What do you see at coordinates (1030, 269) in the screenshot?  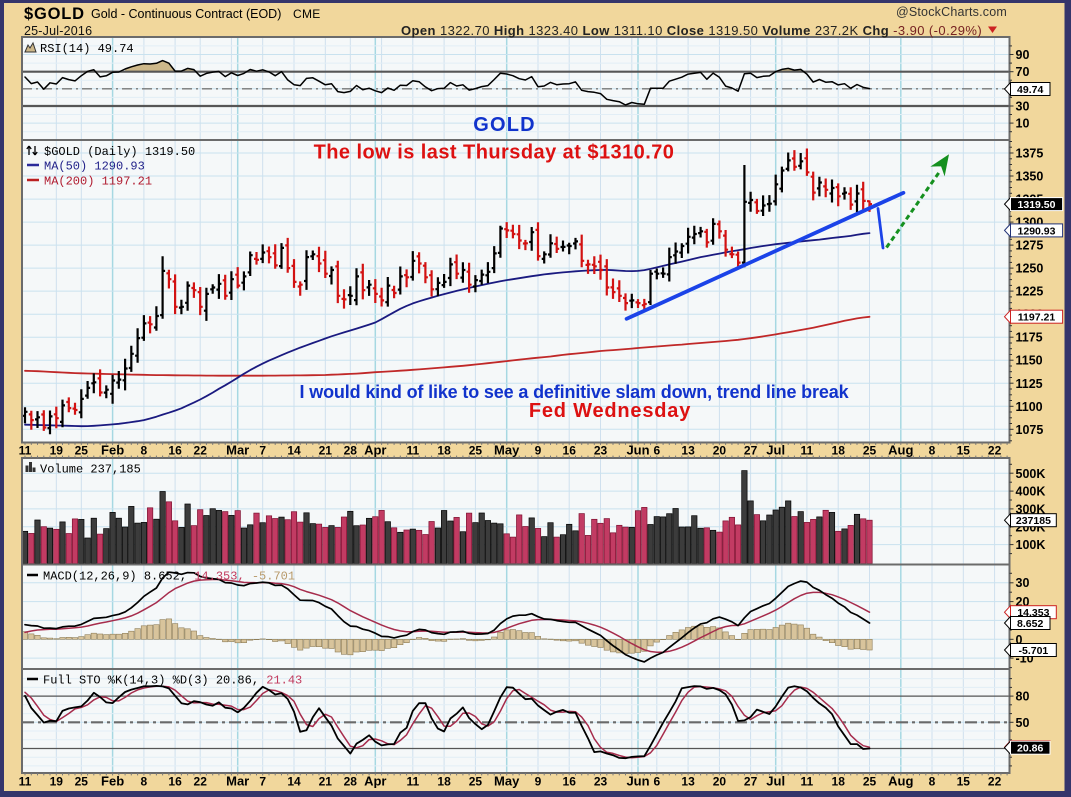 I see `svg-text: 1250` at bounding box center [1030, 269].